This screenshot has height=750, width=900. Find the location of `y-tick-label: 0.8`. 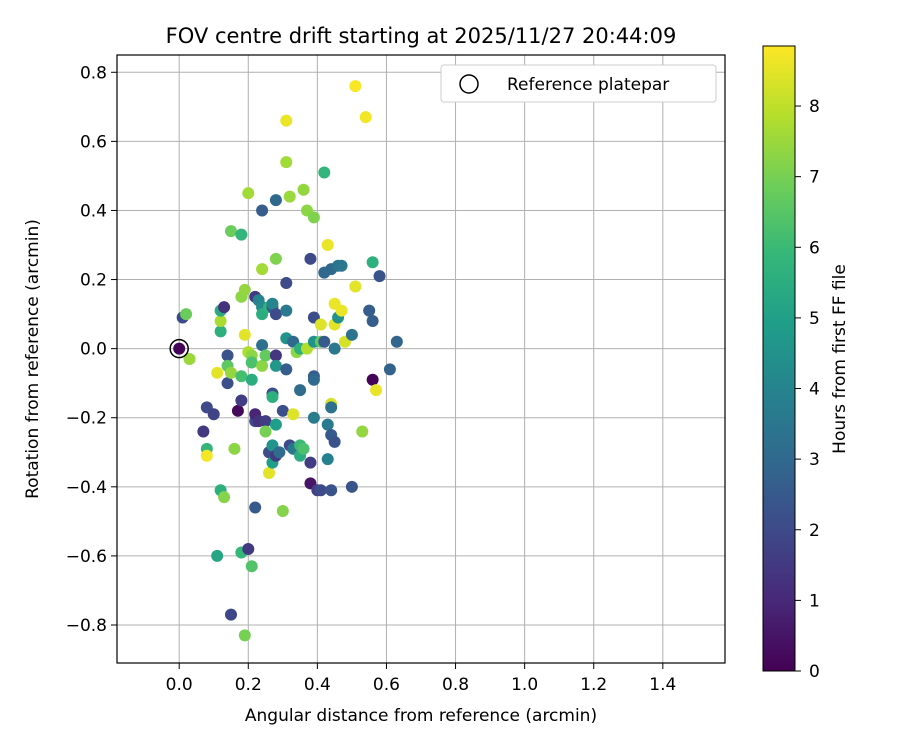

y-tick-label: 0.8 is located at coordinates (93, 73).